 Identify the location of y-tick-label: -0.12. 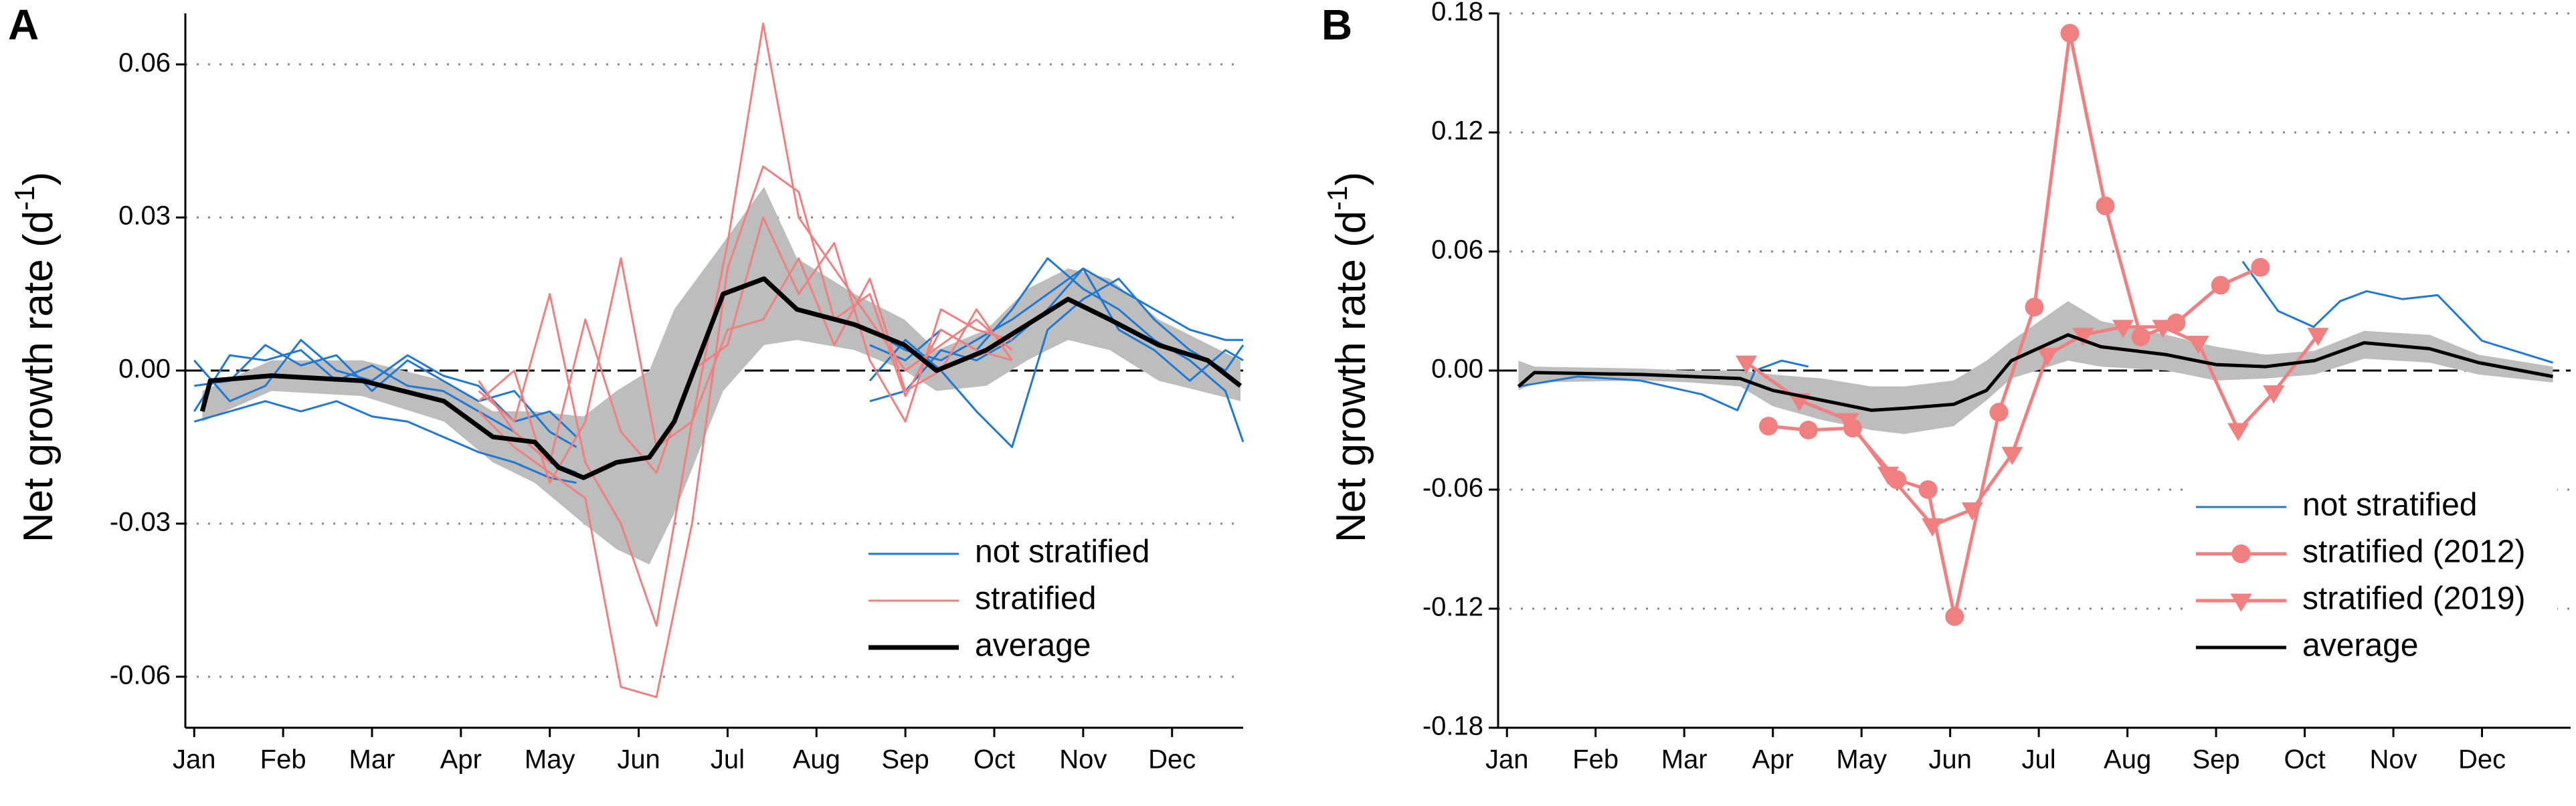
(1452, 607).